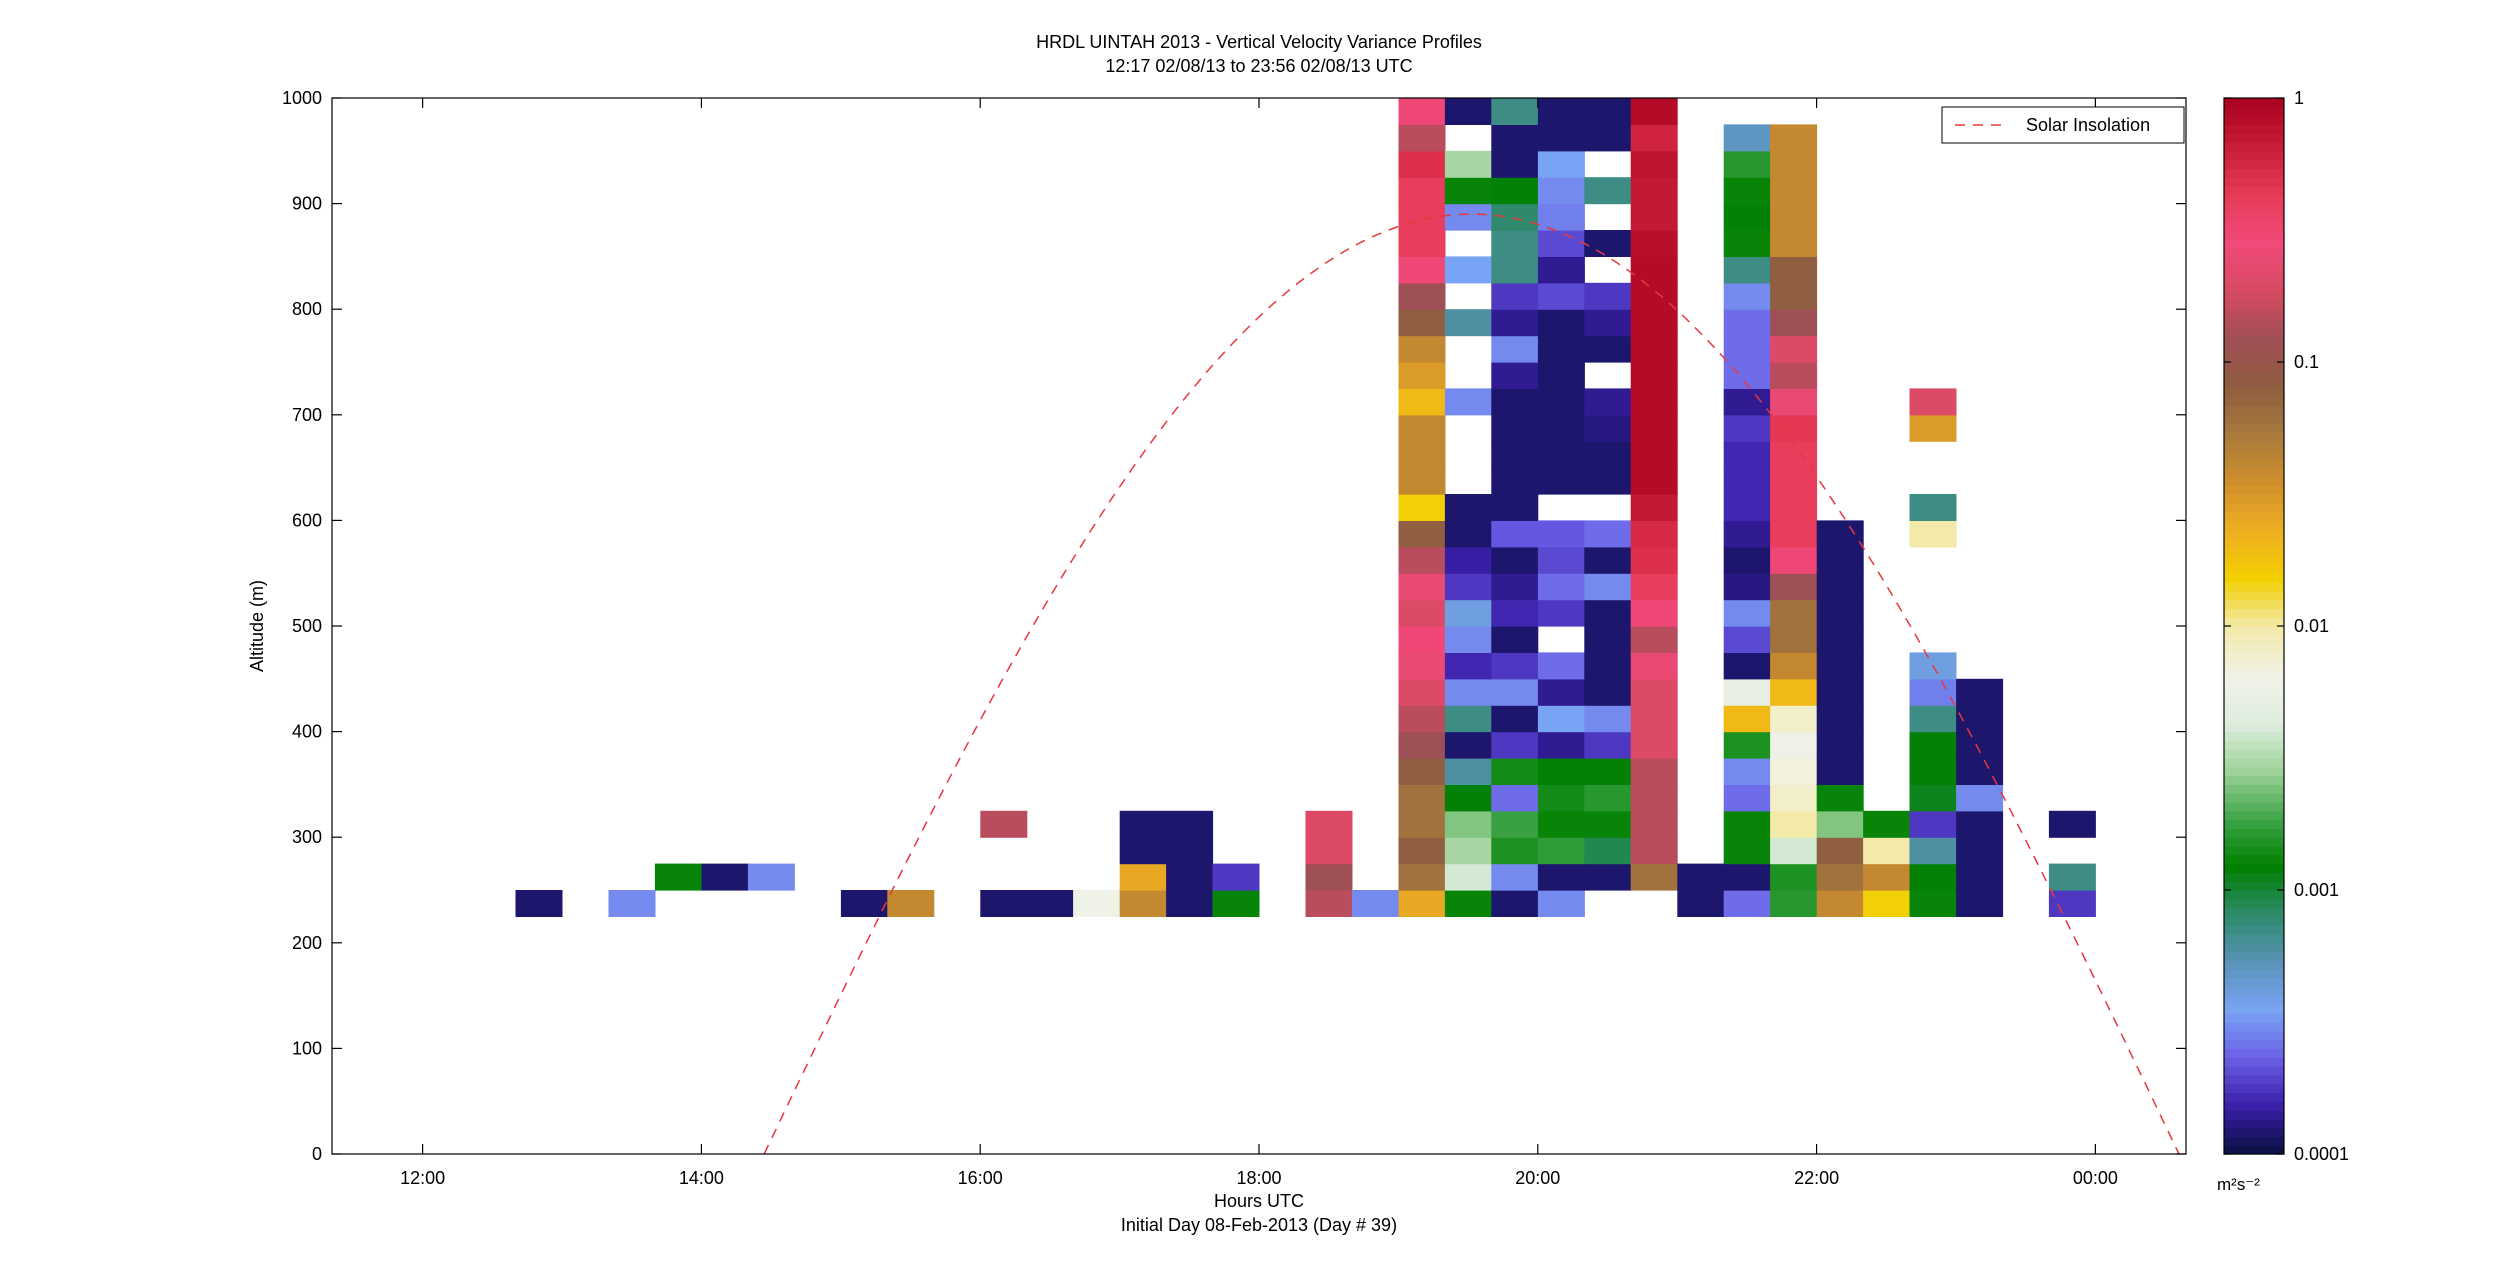  What do you see at coordinates (307, 1048) in the screenshot?
I see `y-tick-label: 100` at bounding box center [307, 1048].